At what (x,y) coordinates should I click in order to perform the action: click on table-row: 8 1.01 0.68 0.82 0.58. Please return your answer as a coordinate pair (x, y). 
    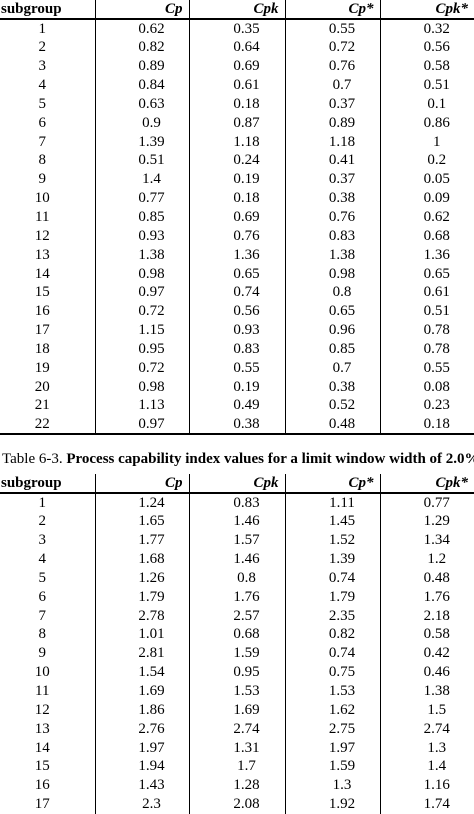
    Looking at the image, I should click on (237, 634).